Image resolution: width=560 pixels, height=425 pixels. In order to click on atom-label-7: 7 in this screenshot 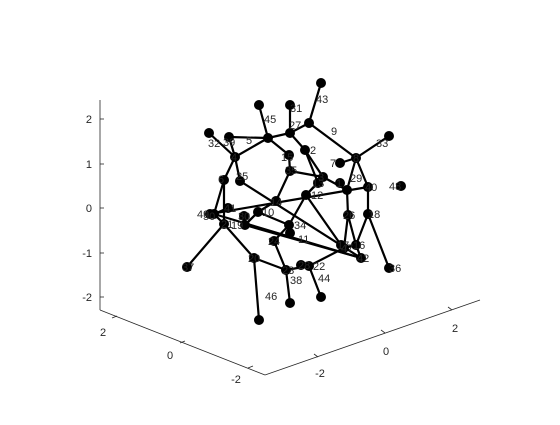, I will do `click(333, 164)`.